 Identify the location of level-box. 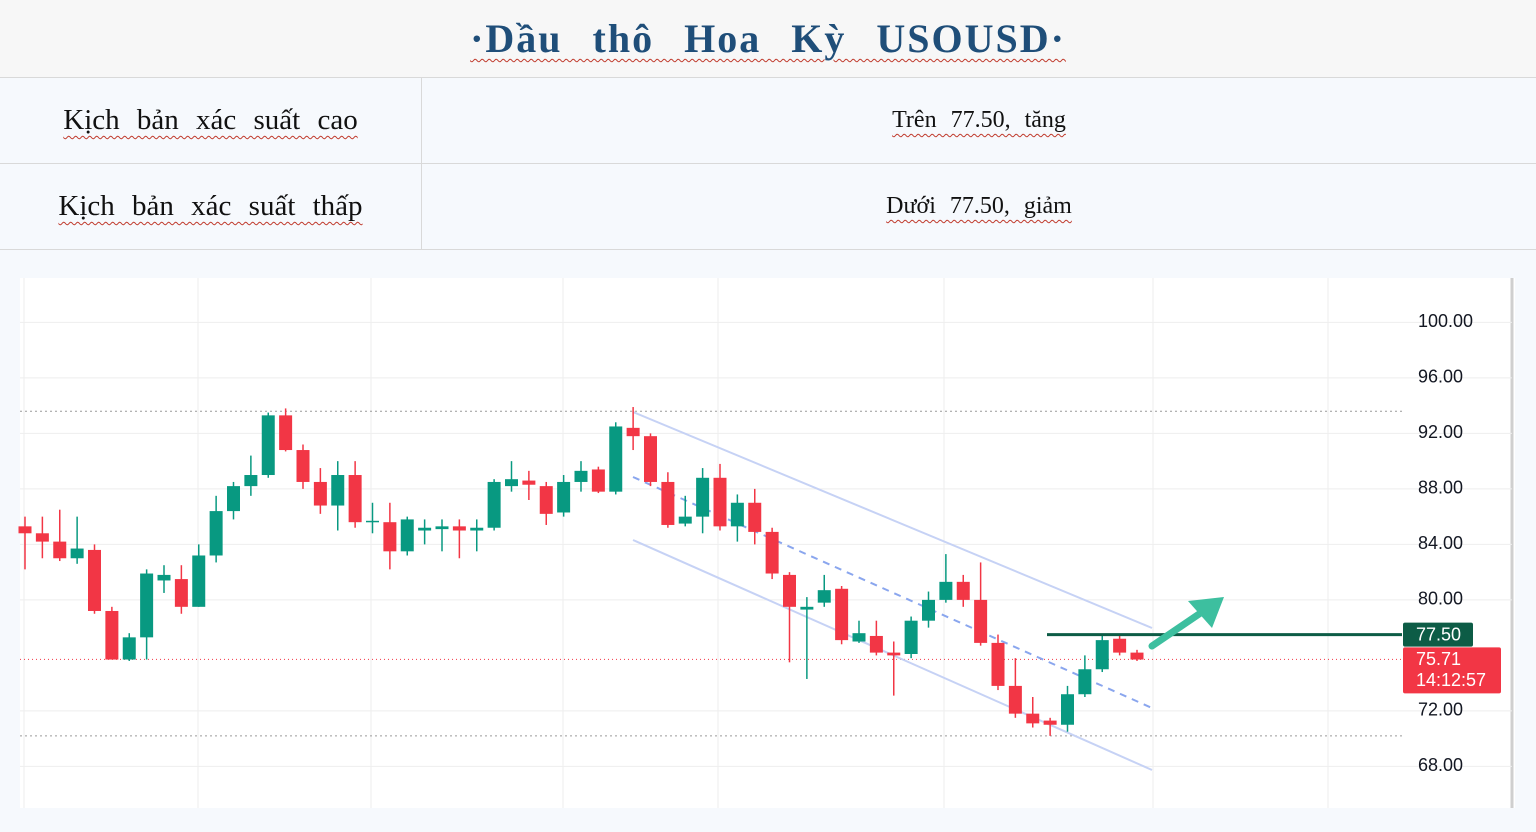
(1438, 634).